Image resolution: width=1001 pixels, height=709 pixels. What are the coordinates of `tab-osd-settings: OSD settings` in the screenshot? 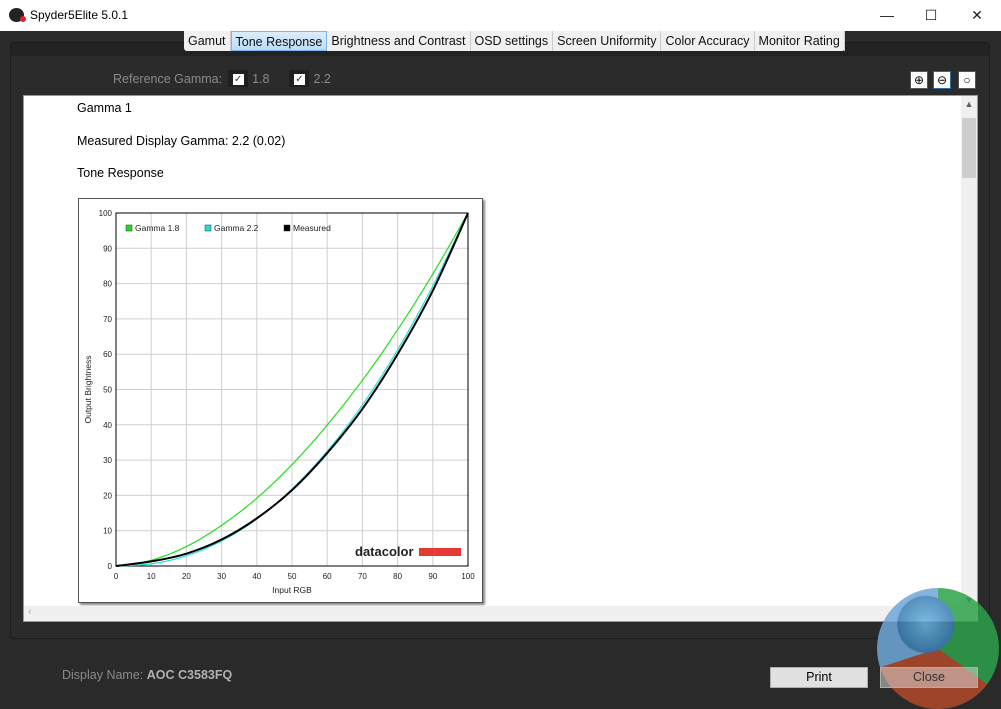 It's located at (512, 41).